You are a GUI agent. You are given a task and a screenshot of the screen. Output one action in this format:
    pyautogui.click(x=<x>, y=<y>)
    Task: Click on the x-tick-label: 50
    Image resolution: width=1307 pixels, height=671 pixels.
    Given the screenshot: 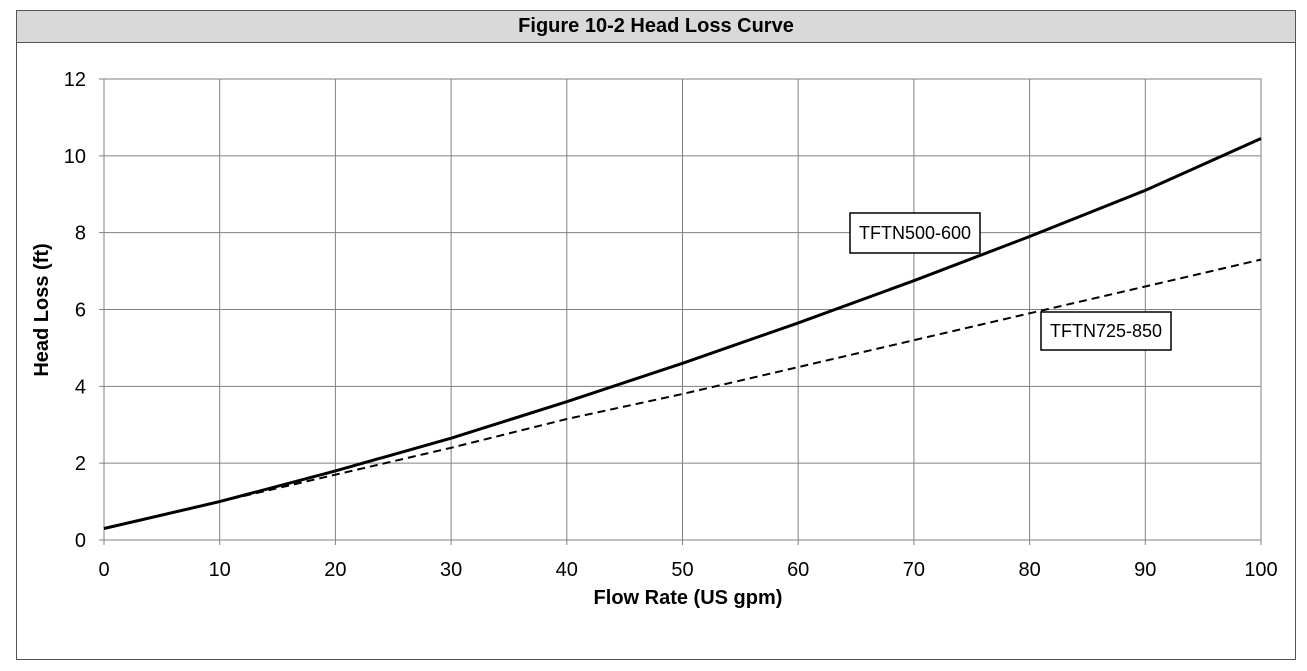 What is the action you would take?
    pyautogui.click(x=682, y=570)
    